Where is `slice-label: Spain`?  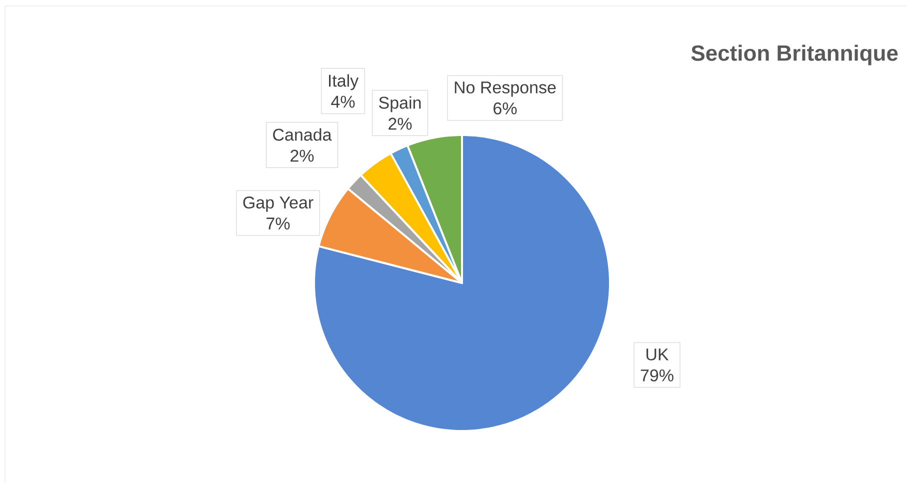 slice-label: Spain is located at coordinates (400, 104).